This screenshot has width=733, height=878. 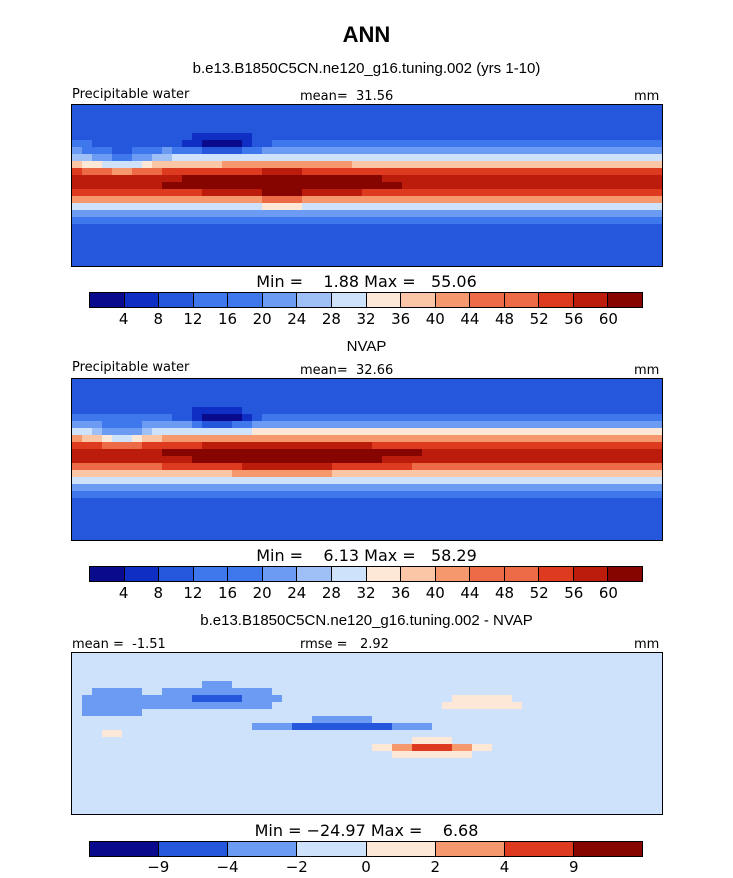 I want to click on colorbar-tick-label: −2, so click(x=296, y=867).